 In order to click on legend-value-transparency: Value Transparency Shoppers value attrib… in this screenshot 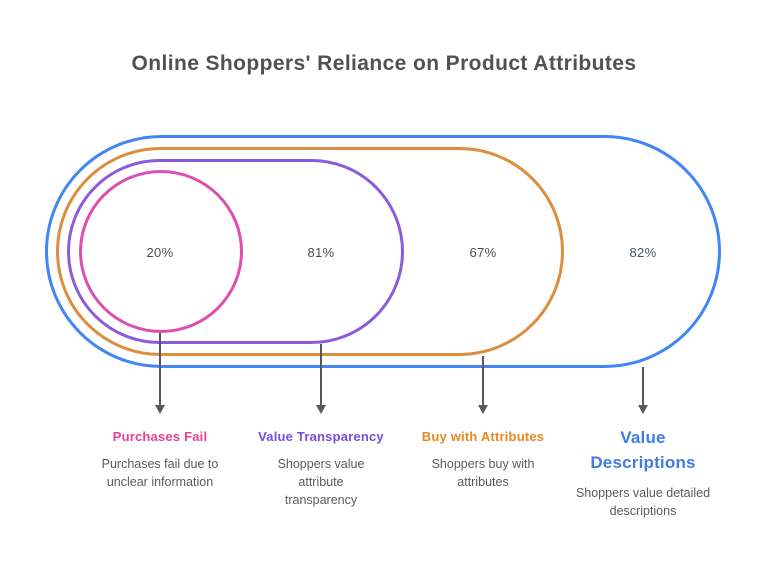, I will do `click(321, 469)`.